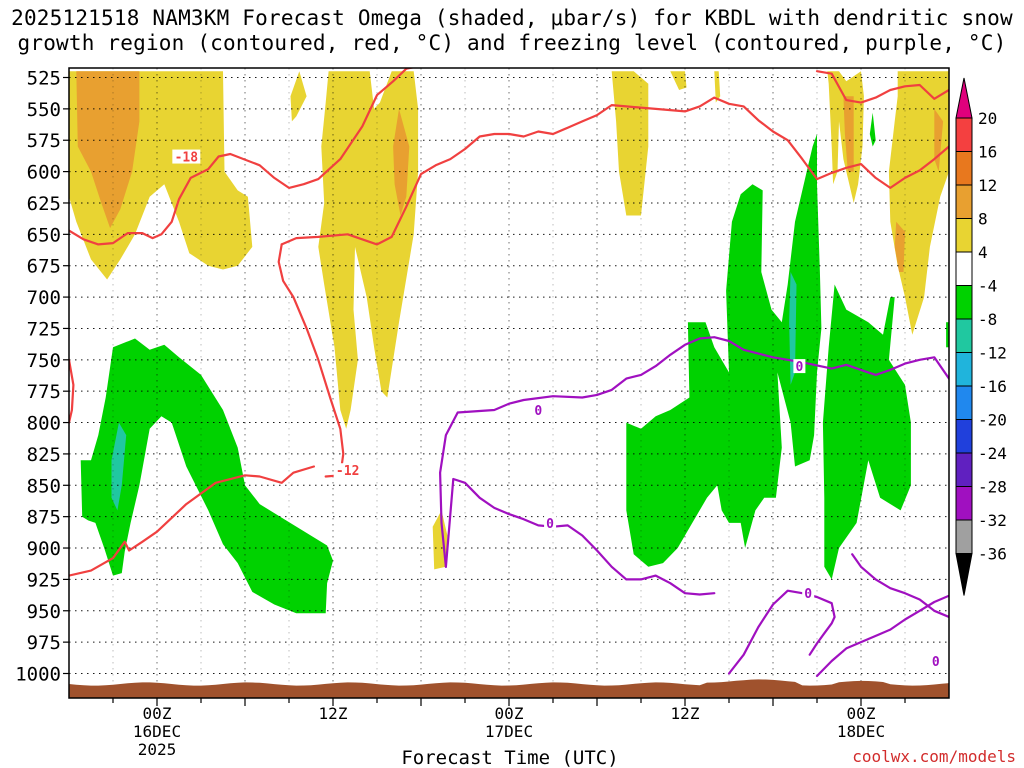 The width and height of the screenshot is (1024, 768). Describe the element at coordinates (987, 185) in the screenshot. I see `colorbar-label-2: 12` at that location.